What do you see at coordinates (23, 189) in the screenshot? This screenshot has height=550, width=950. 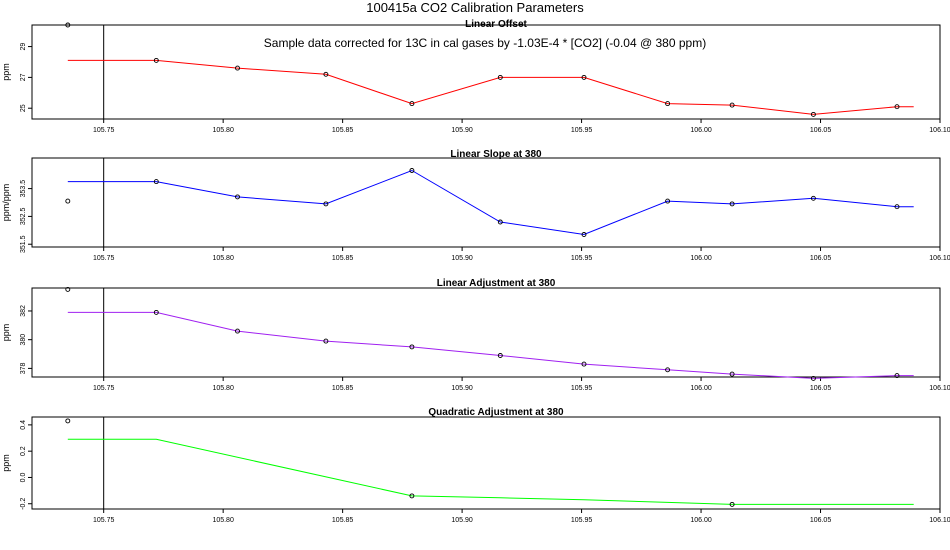 I see `y-tick-label: 353.5` at bounding box center [23, 189].